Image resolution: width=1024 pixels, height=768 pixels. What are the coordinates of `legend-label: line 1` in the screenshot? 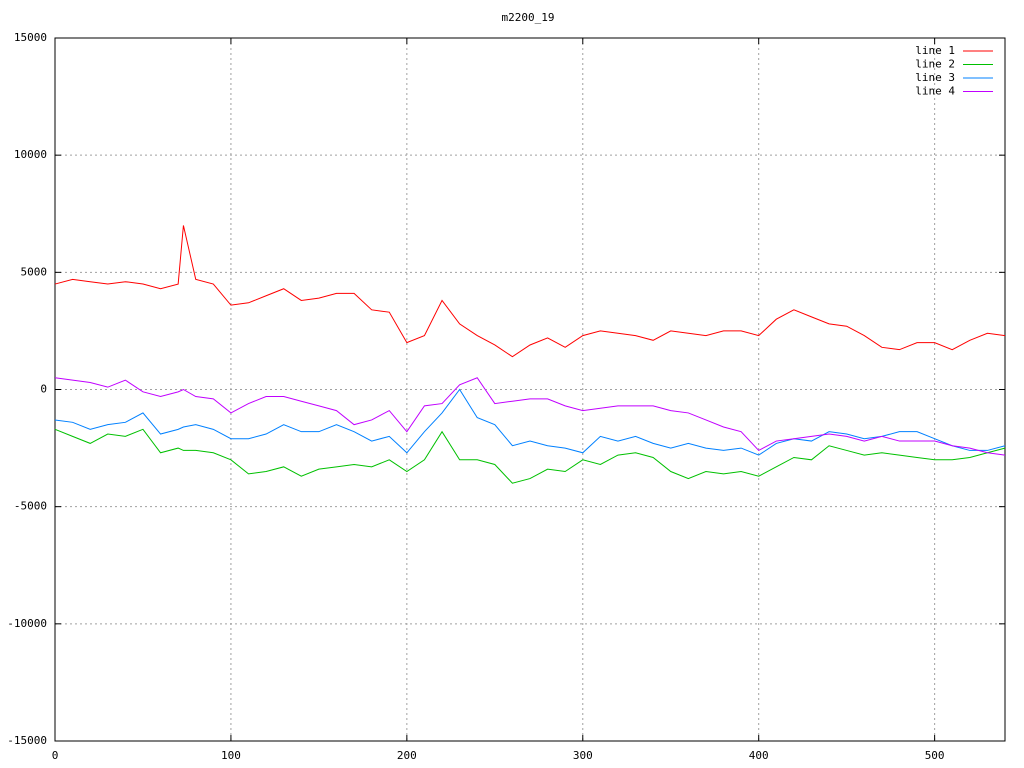 It's located at (935, 50).